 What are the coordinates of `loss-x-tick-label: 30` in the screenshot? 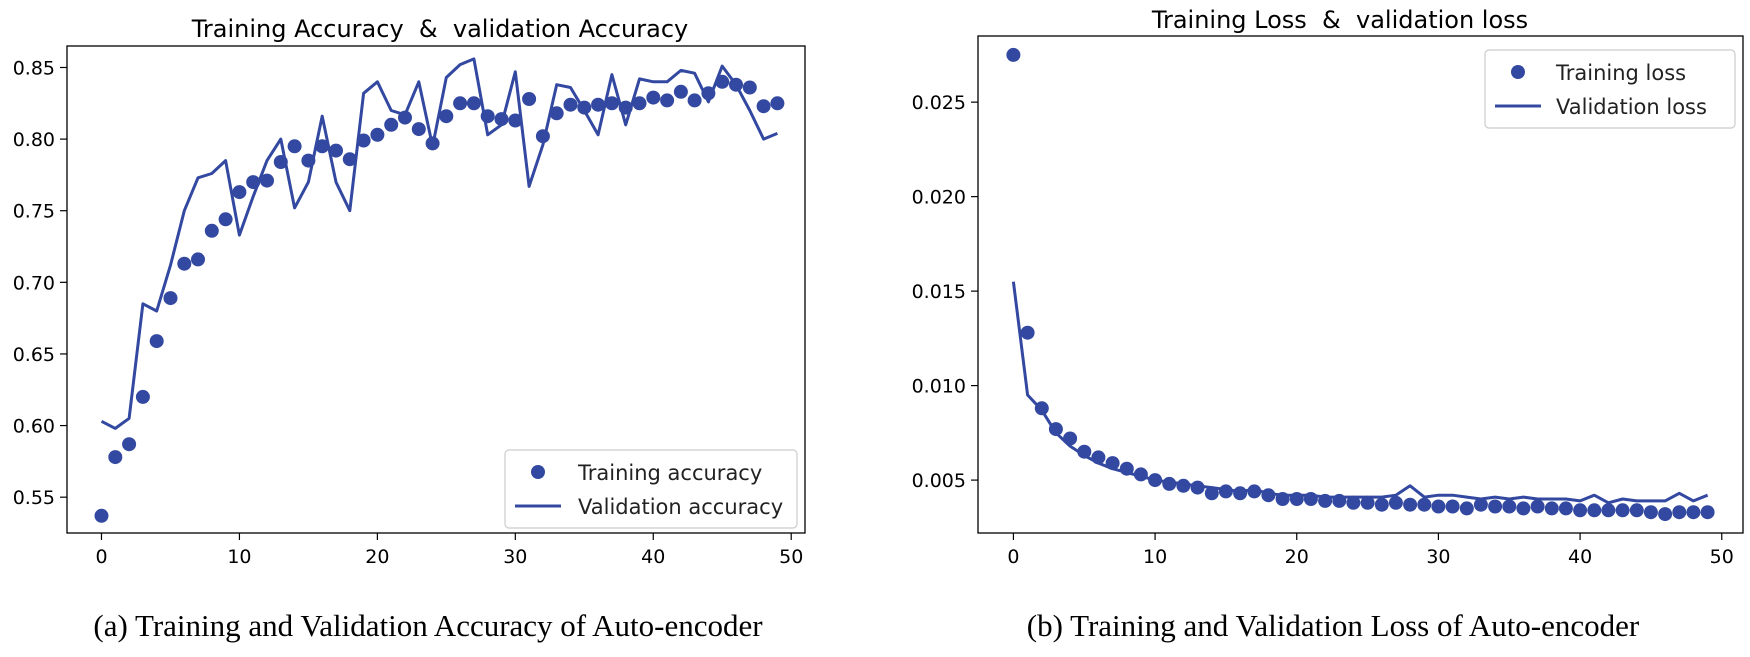 It's located at (1438, 557).